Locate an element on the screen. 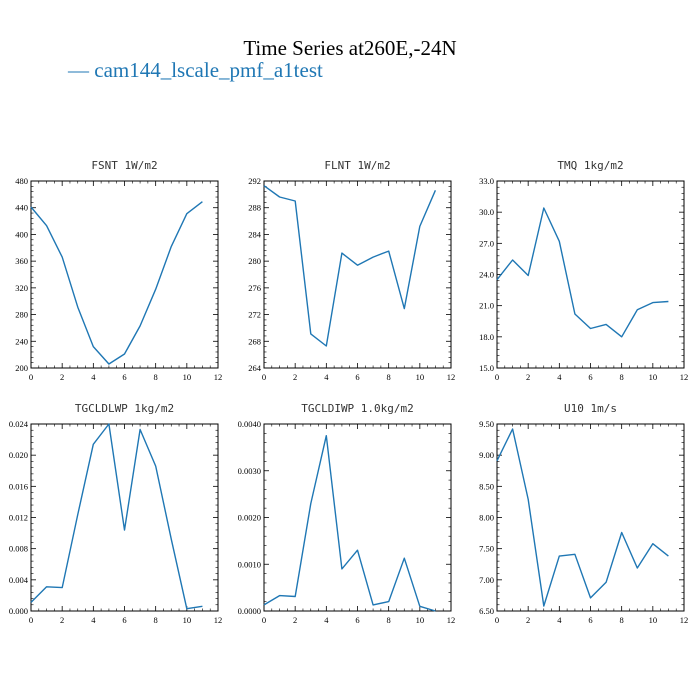 The height and width of the screenshot is (700, 700). y-tick-label: 0.000 is located at coordinates (18, 611).